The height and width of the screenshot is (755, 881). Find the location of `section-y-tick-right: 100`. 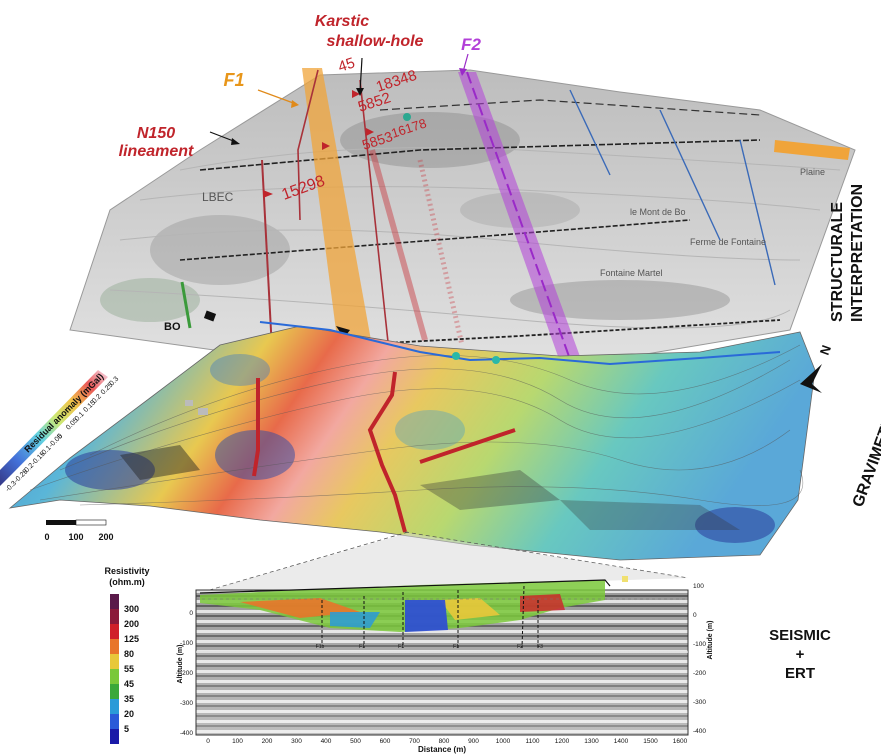

section-y-tick-right: 100 is located at coordinates (698, 586).